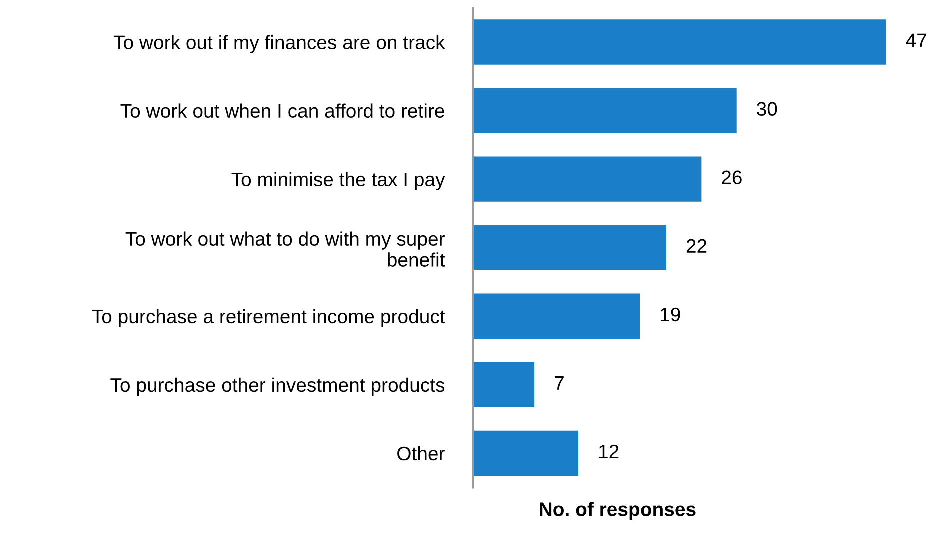  I want to click on y-tick-label: To minimise the tax I pay, so click(339, 181).